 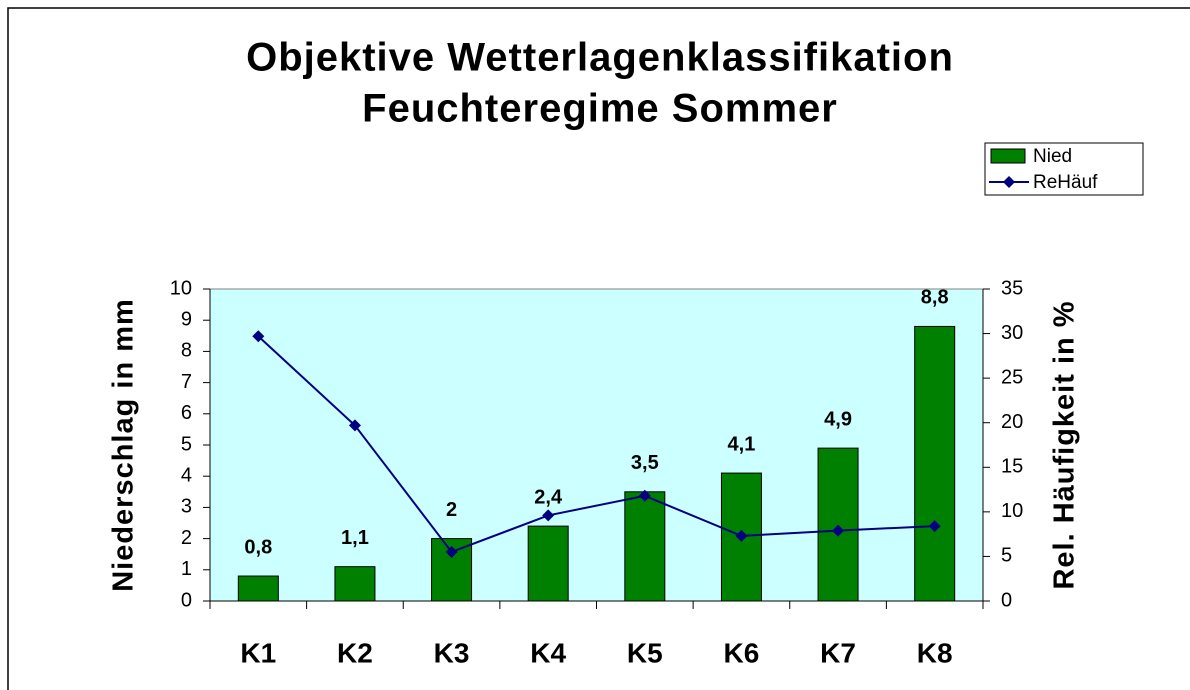 I want to click on y-tick-label: 1, so click(x=186, y=569).